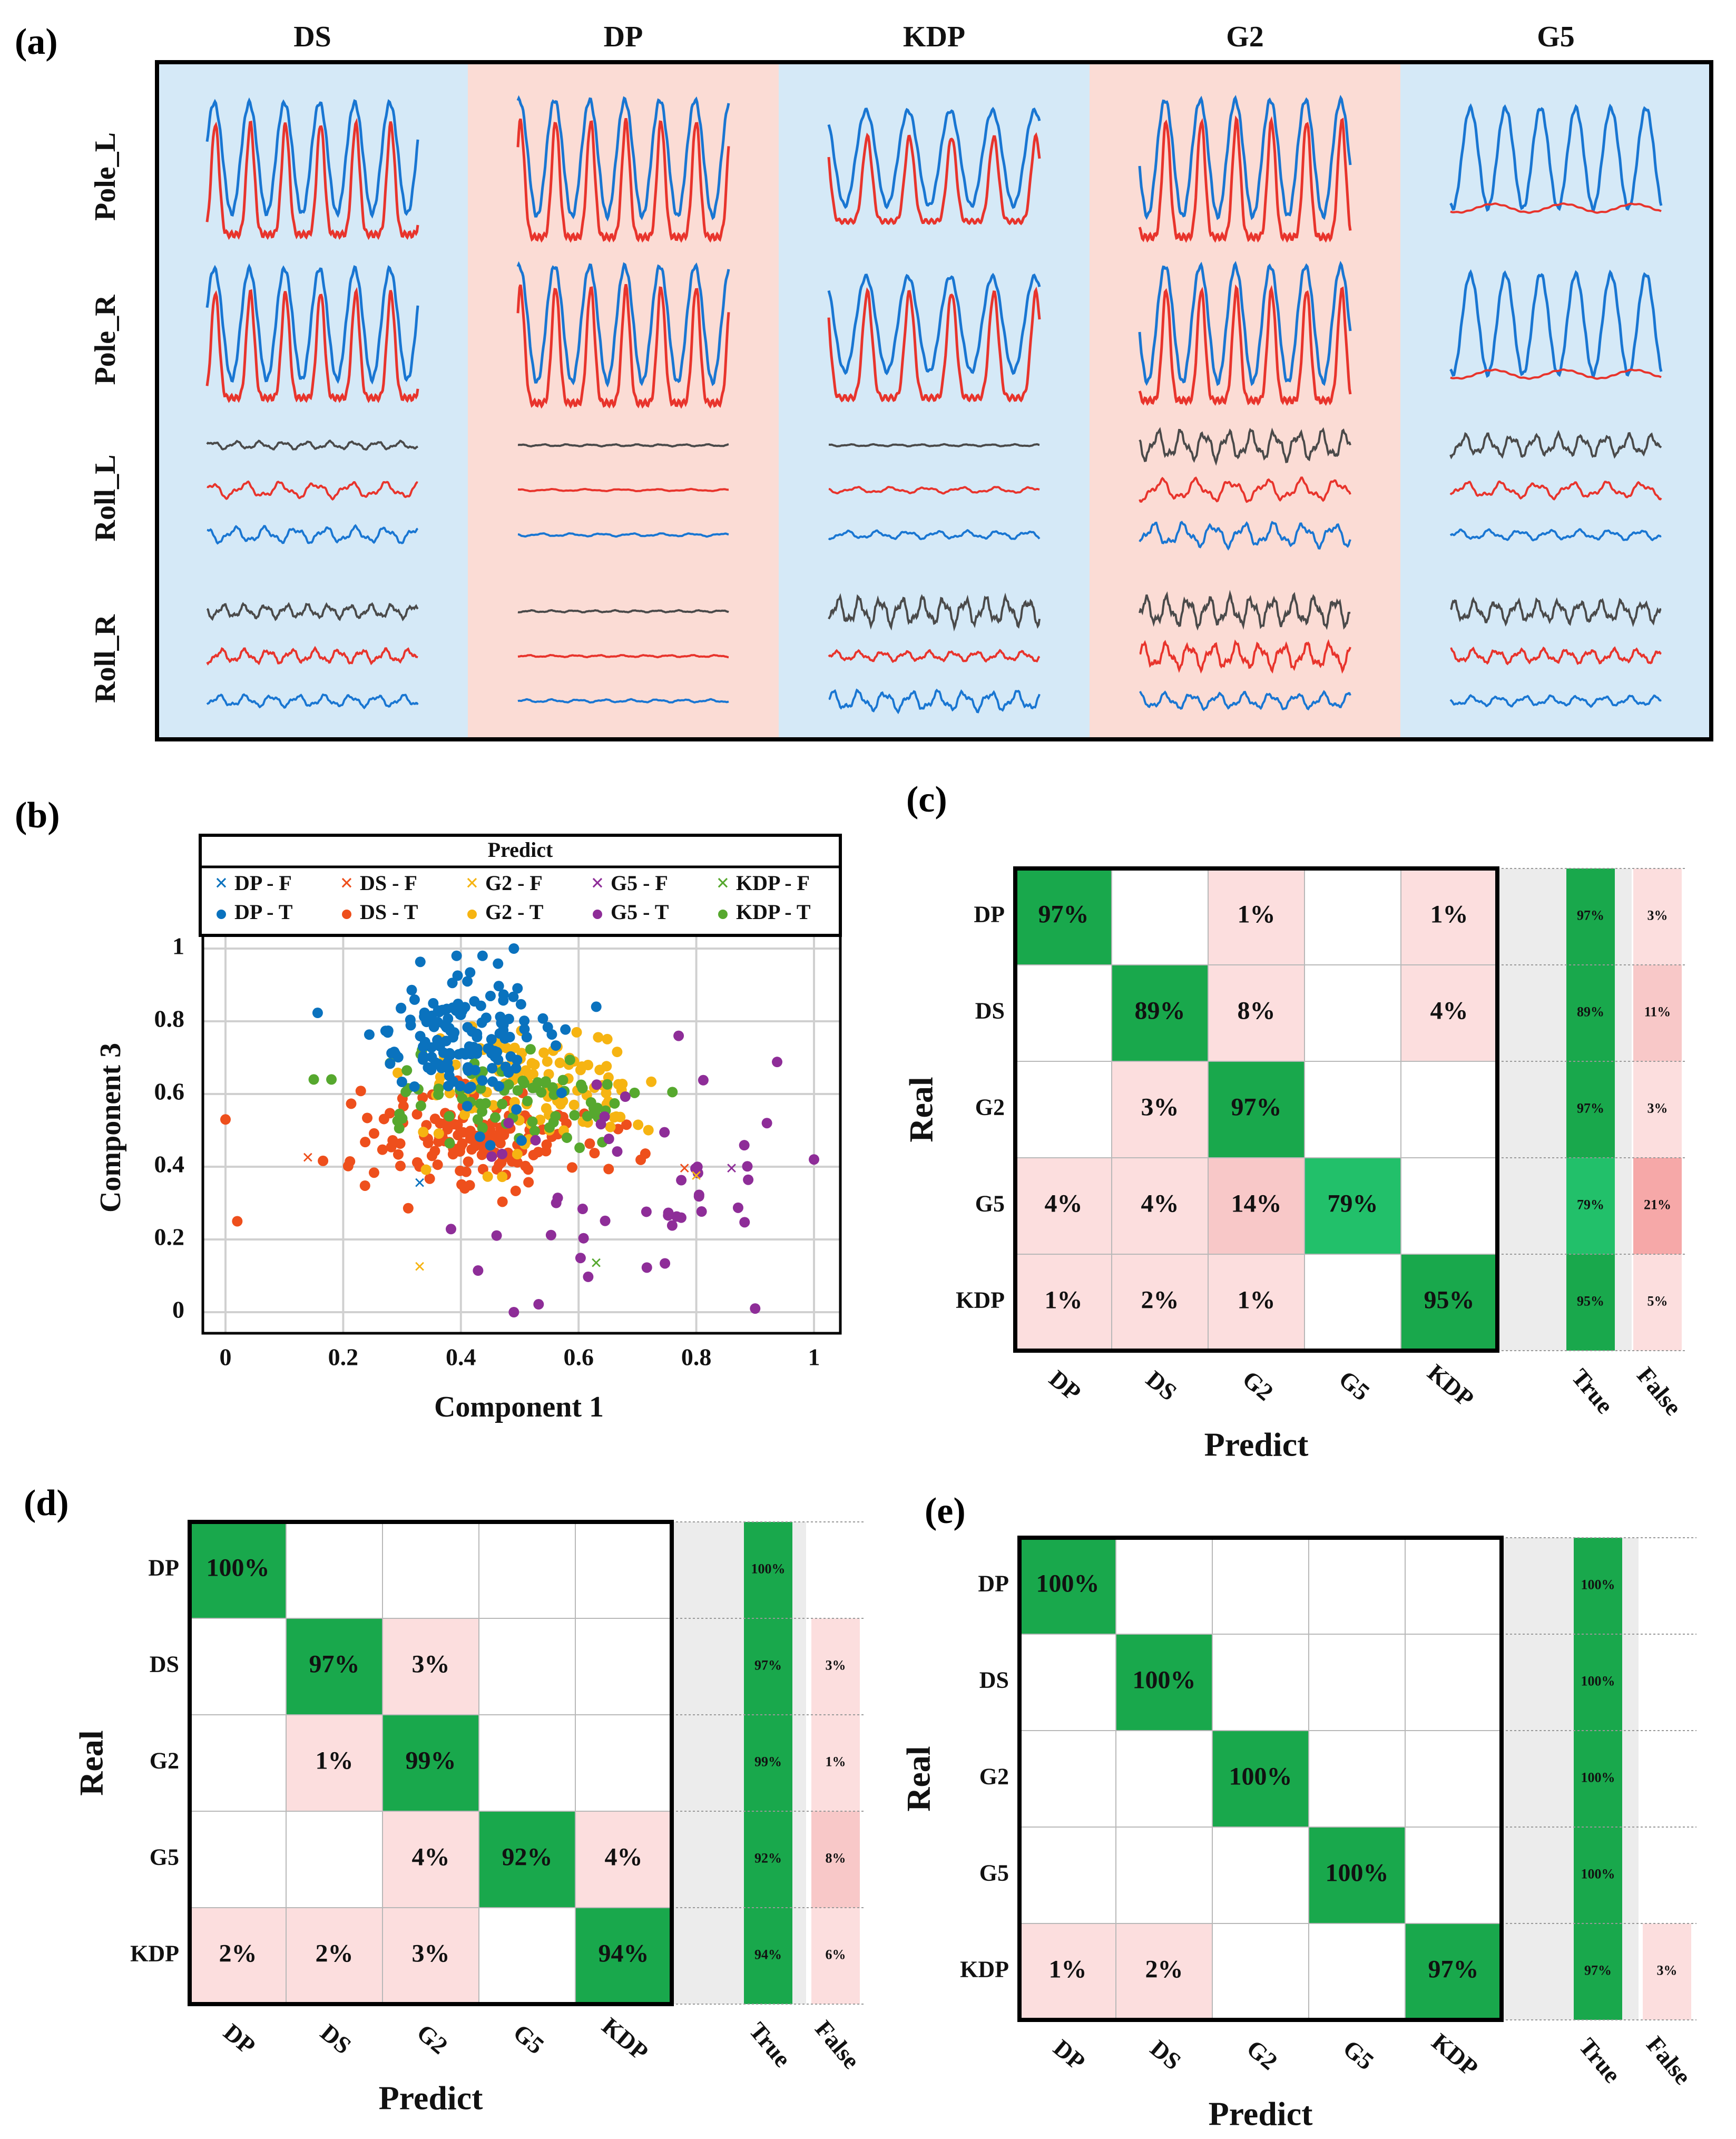  I want to click on point-ds-f: ×, so click(685, 1168).